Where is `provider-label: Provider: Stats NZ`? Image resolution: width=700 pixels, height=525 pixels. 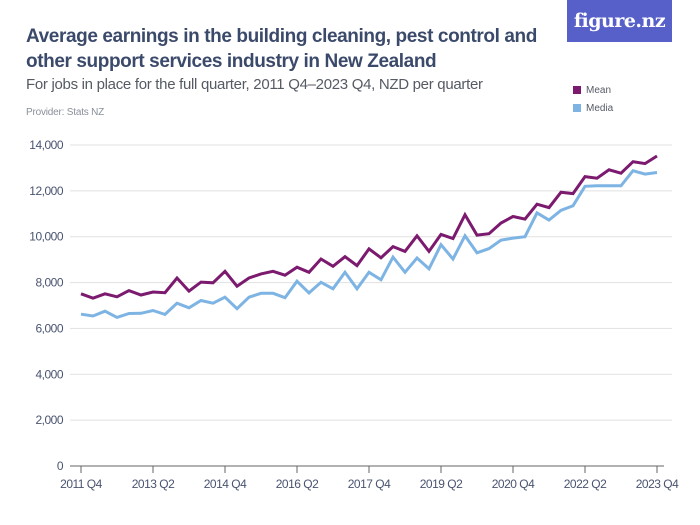 provider-label: Provider: Stats NZ is located at coordinates (65, 112).